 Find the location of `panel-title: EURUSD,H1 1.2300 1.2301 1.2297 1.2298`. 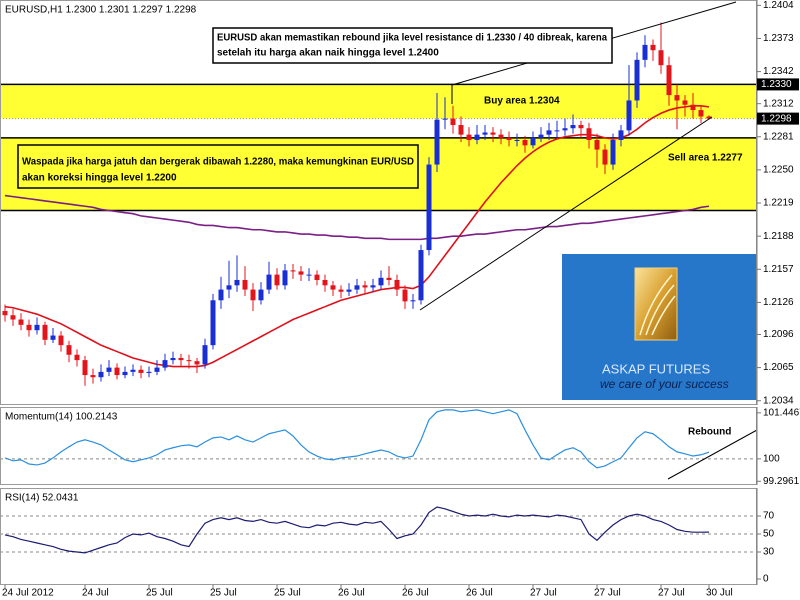

panel-title: EURUSD,H1 1.2300 1.2301 1.2297 1.2298 is located at coordinates (101, 10).